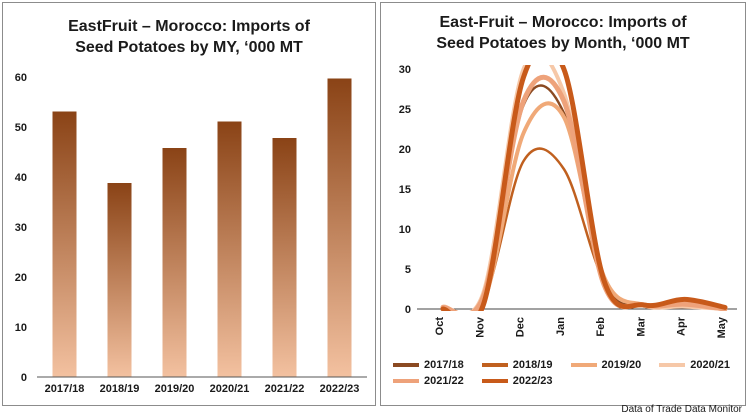 The width and height of the screenshot is (748, 420). Describe the element at coordinates (710, 365) in the screenshot. I see `legend-label: 2020/21` at that location.